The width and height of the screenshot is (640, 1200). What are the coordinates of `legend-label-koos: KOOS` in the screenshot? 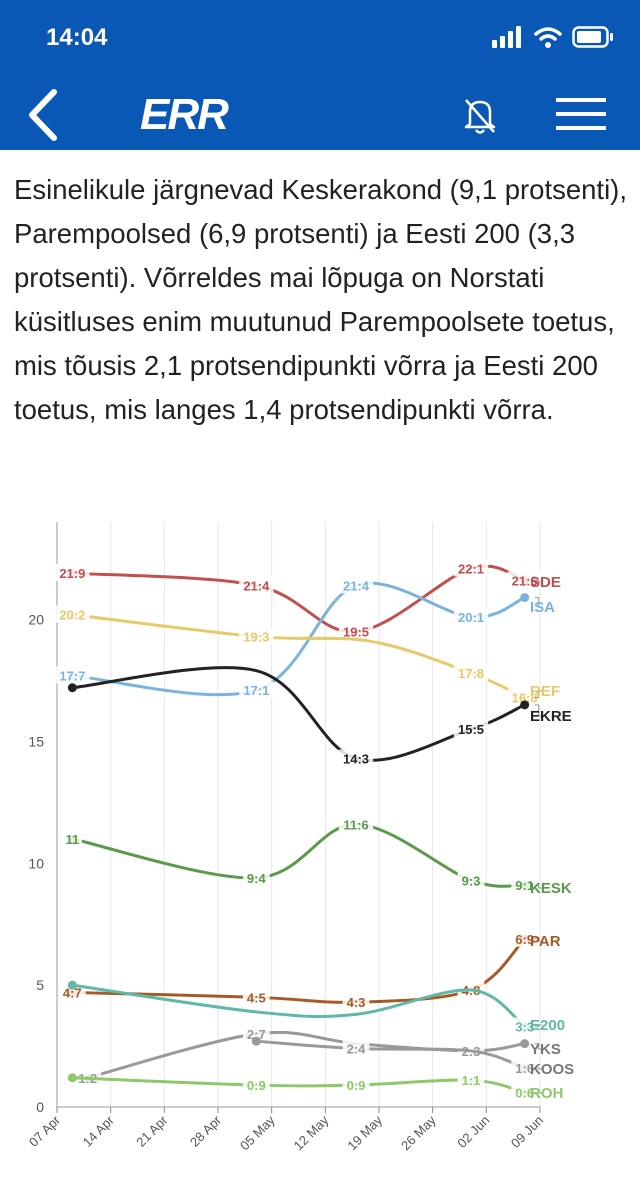 It's located at (552, 1069).